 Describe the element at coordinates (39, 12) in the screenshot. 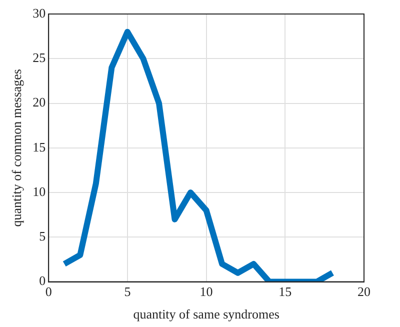

I see `y-tick-label: 30` at that location.